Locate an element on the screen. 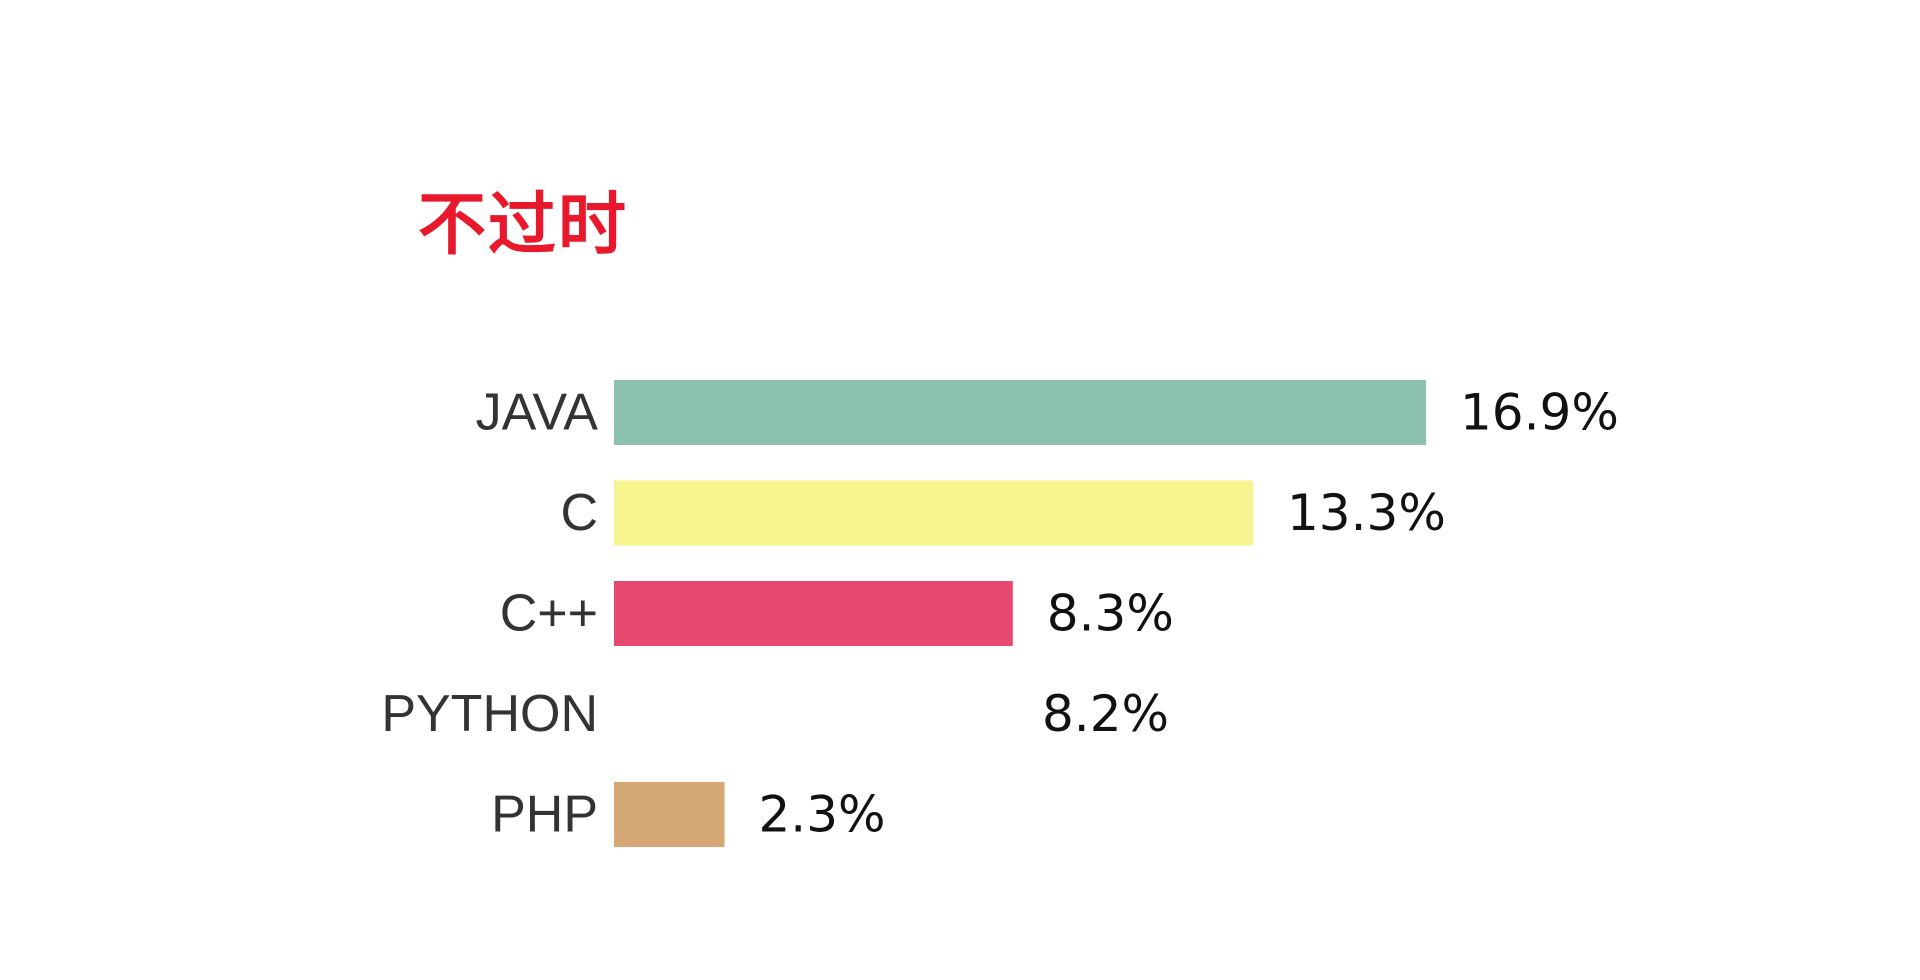 The width and height of the screenshot is (1920, 980). category-label-c: C is located at coordinates (579, 513).